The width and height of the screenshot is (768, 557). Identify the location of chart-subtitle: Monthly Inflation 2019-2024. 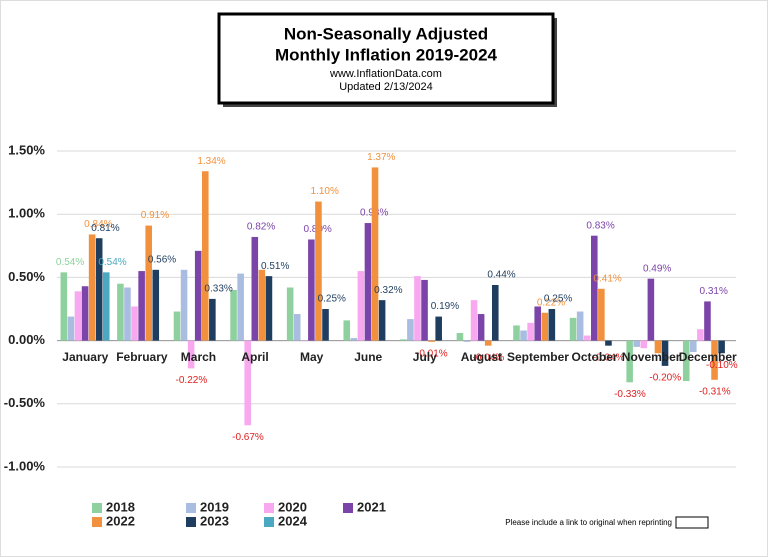
(386, 54).